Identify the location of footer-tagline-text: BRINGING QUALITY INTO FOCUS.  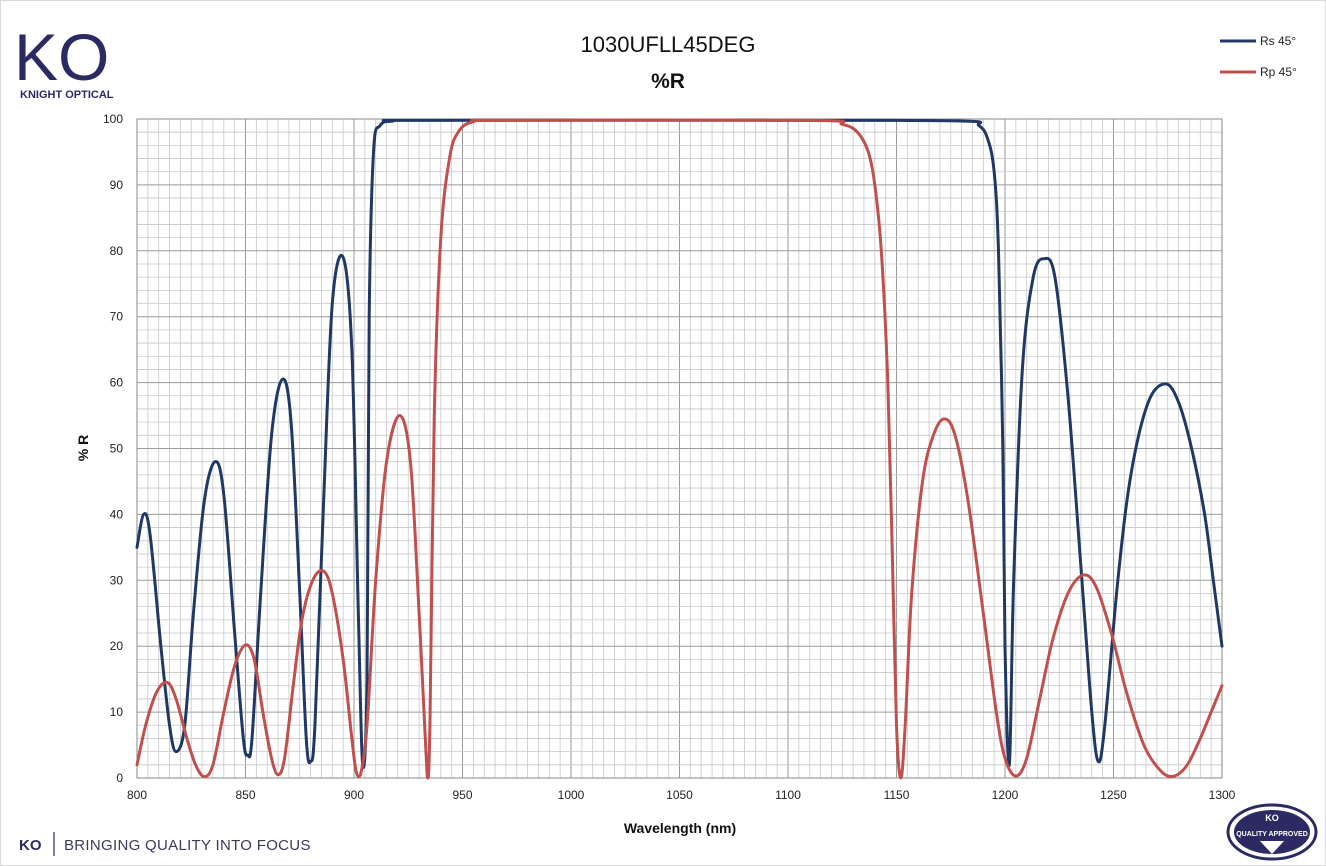
(187, 845).